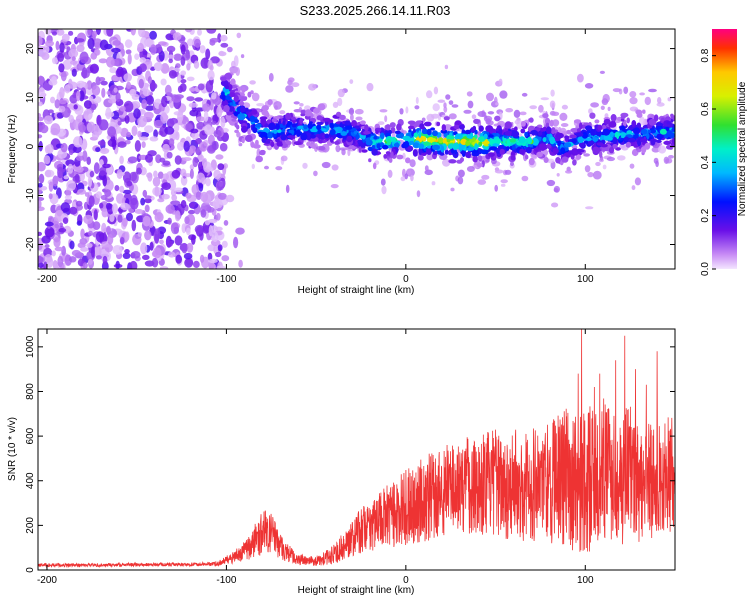 The width and height of the screenshot is (750, 605). I want to click on snr-x-tick-label: -200, so click(47, 580).